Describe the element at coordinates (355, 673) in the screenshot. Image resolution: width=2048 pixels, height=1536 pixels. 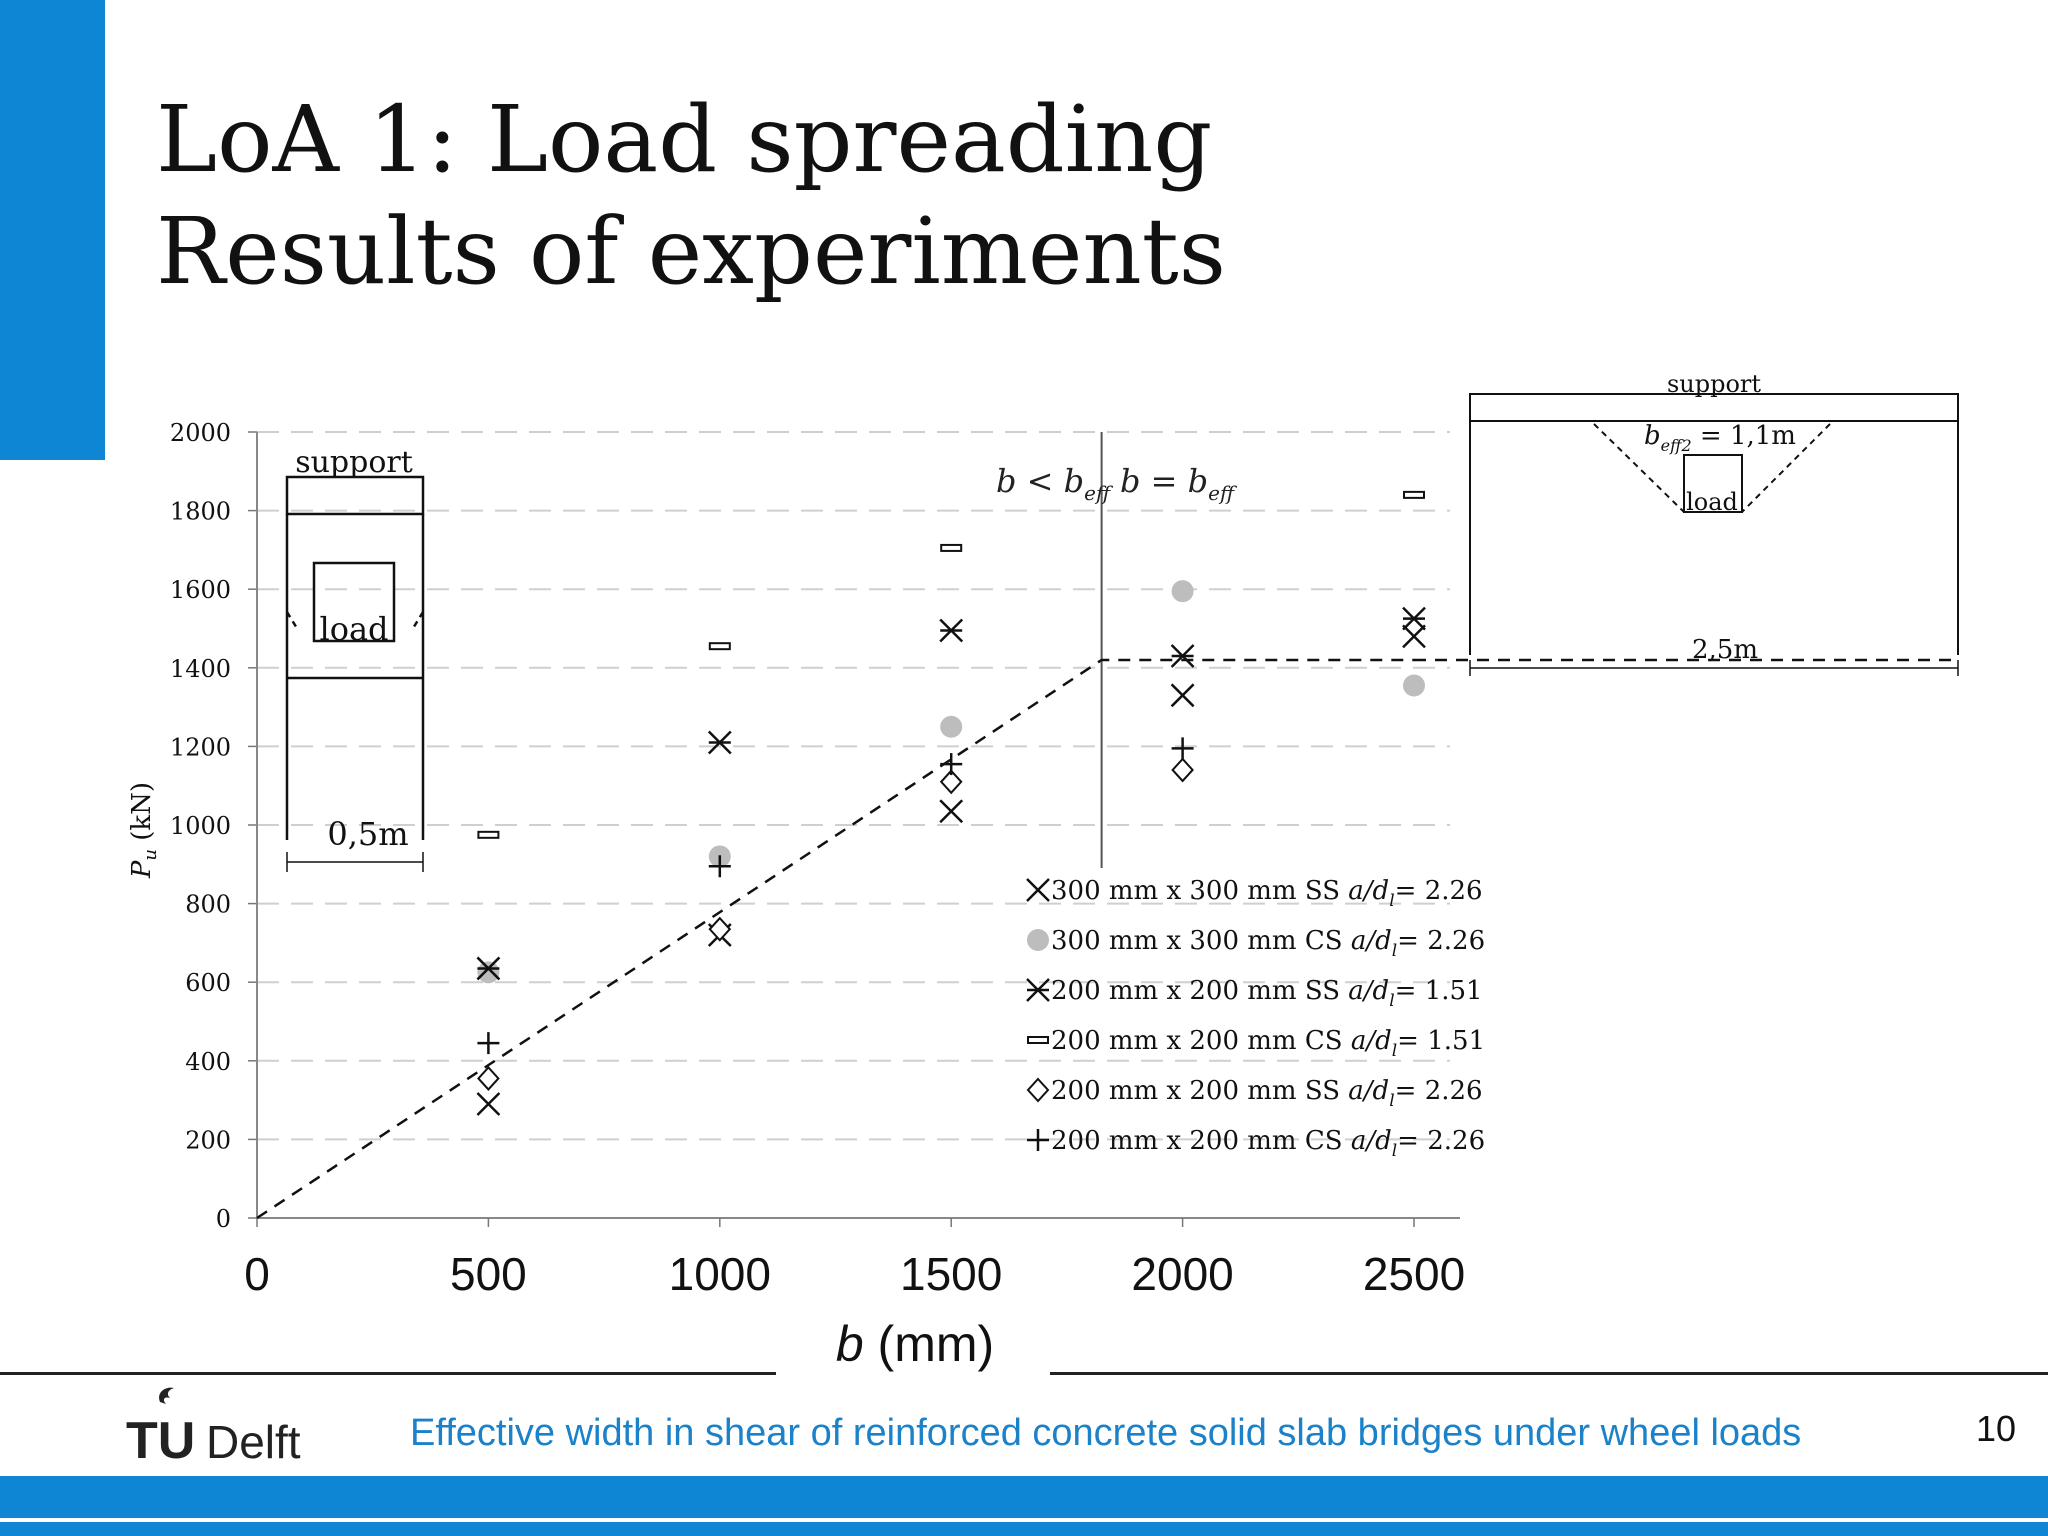
I see `inset-narrow-slab` at that location.